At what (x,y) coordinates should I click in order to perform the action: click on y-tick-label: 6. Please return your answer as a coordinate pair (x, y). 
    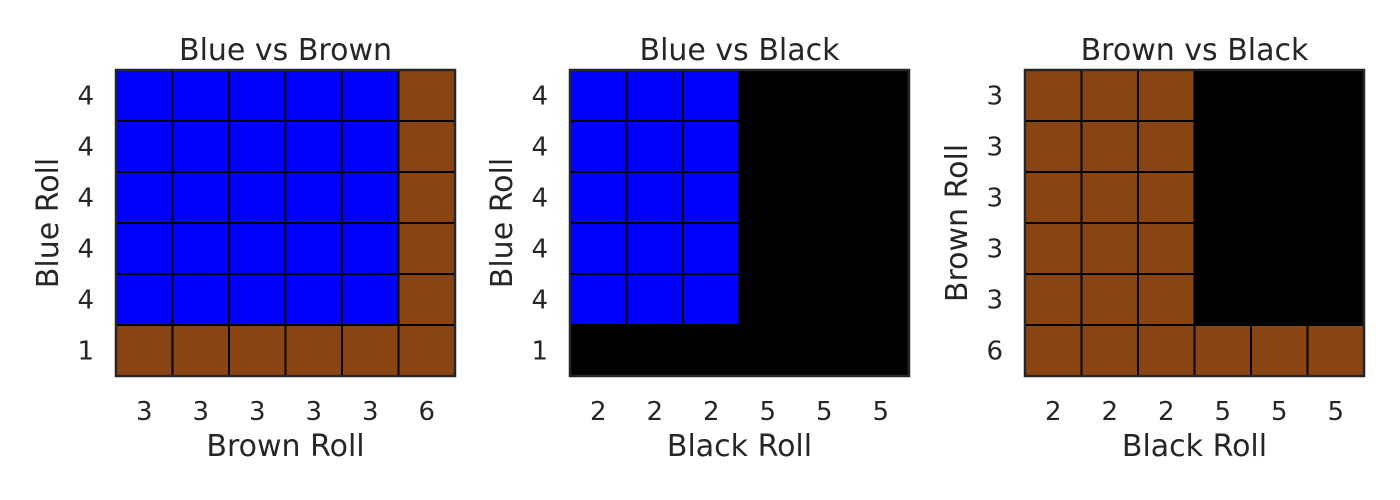
    Looking at the image, I should click on (994, 352).